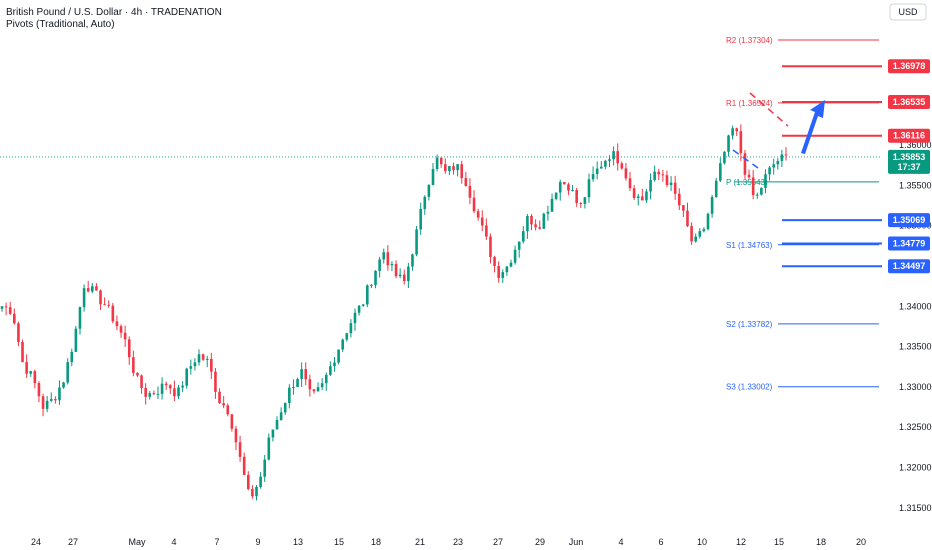 The width and height of the screenshot is (932, 550). I want to click on time-tick-label: 12, so click(741, 542).